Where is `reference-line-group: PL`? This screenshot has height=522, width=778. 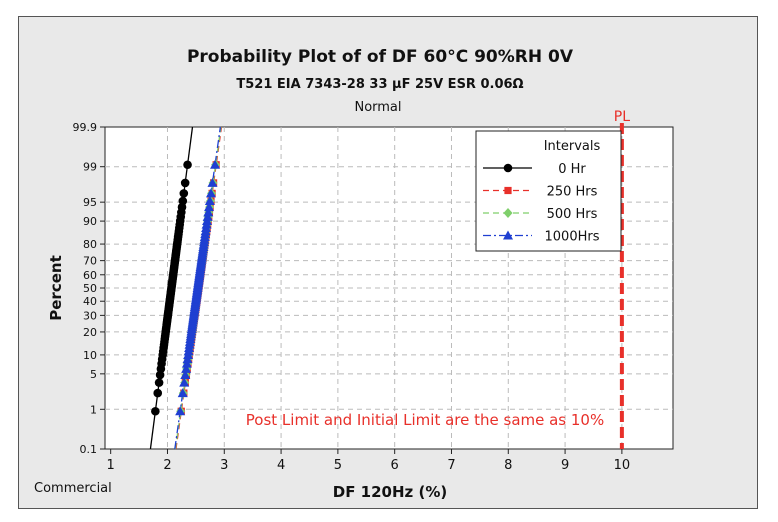
reference-line-group: PL is located at coordinates (622, 279).